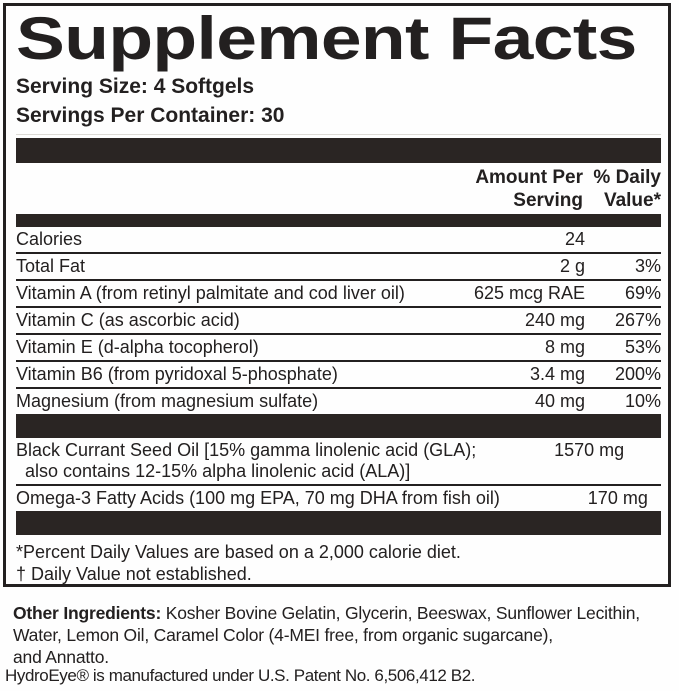 This screenshot has height=691, width=679. Describe the element at coordinates (137, 347) in the screenshot. I see `nutrient-name: Vitamin E (d-alpha tocopherol)` at that location.